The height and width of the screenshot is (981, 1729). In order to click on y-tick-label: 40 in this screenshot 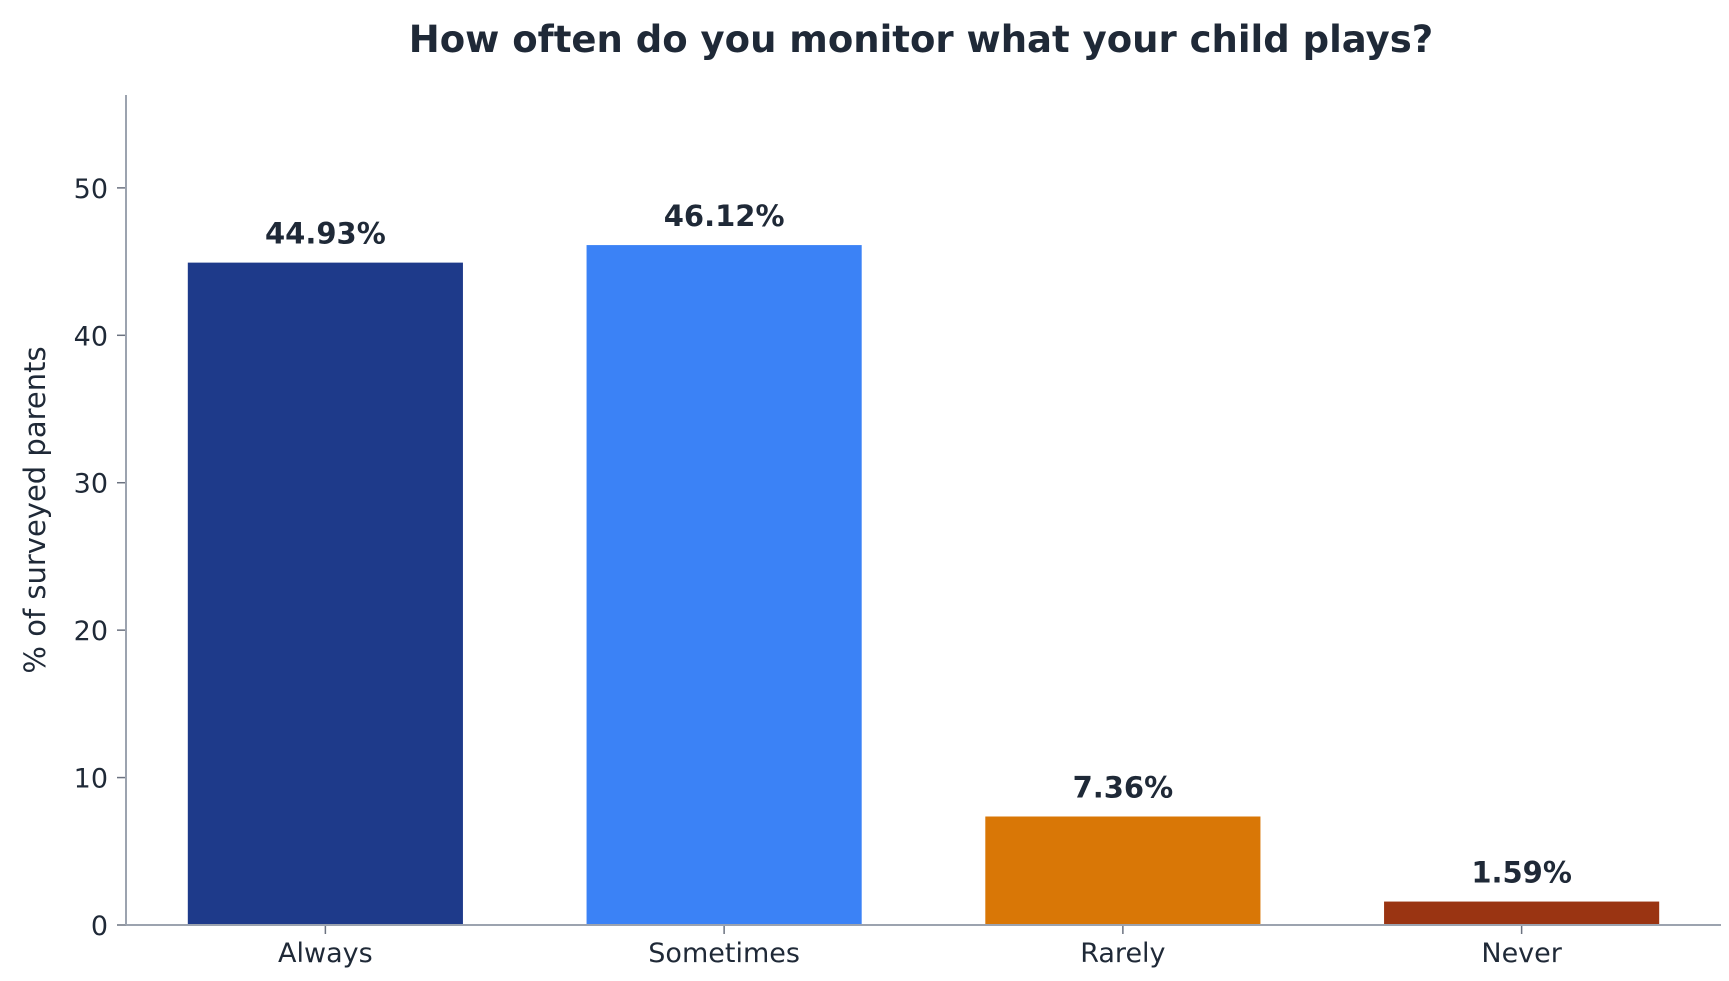, I will do `click(91, 336)`.